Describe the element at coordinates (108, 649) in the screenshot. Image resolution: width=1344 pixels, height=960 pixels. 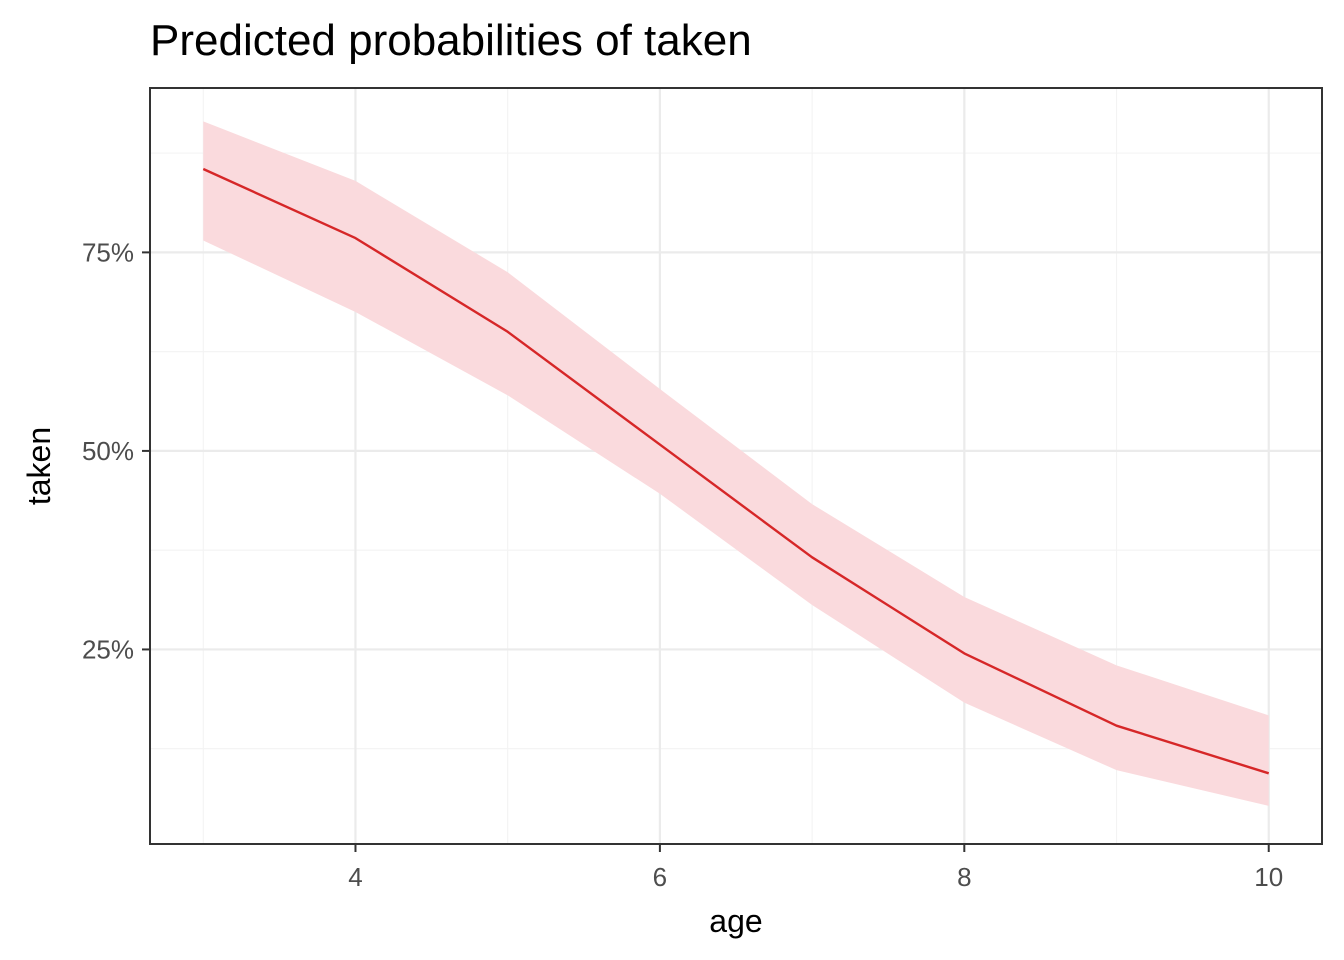
I see `y-tick-label-0: 25%` at that location.